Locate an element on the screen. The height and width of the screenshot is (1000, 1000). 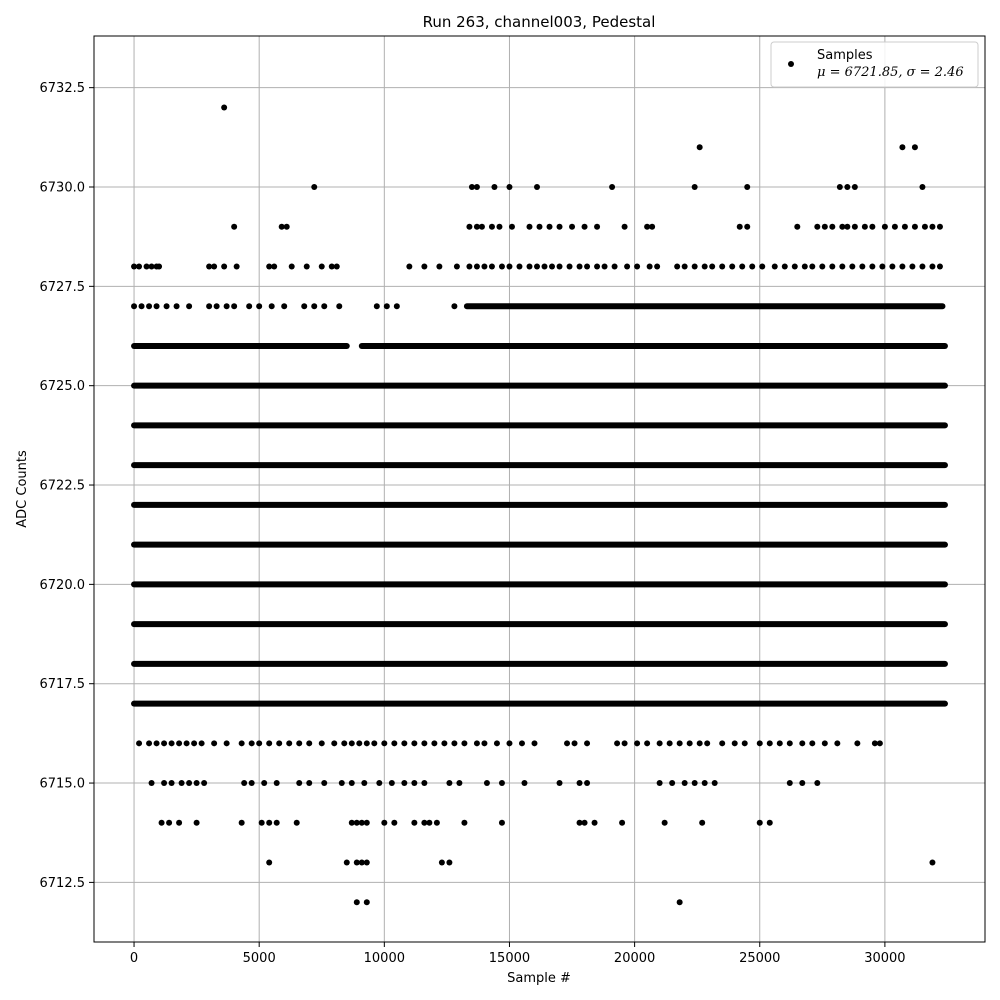
chart-title: Run 263, channel003, Pedestal is located at coordinates (539, 22).